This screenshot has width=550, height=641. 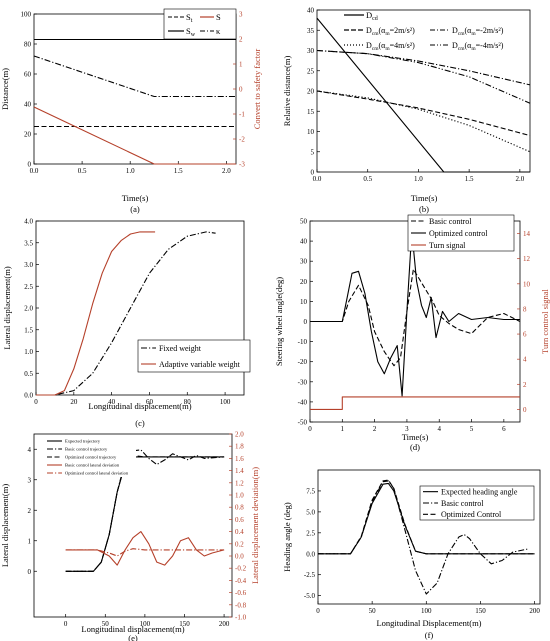 What do you see at coordinates (458, 233) in the screenshot?
I see `legend-entry: Optimized control` at bounding box center [458, 233].